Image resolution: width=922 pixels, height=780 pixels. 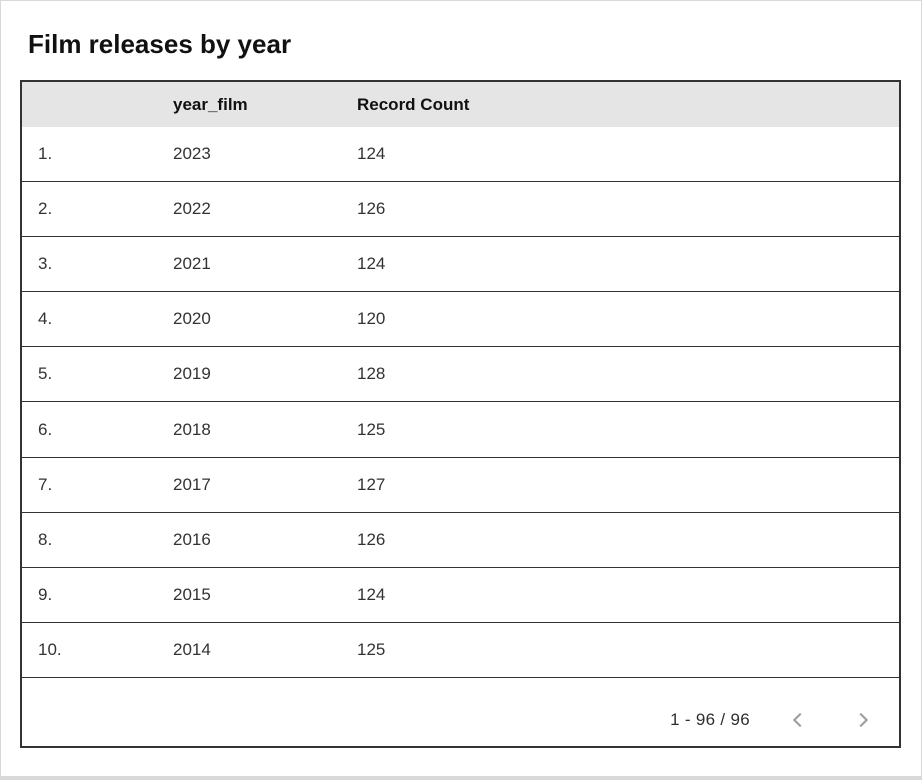 I want to click on table-row: 2. 2022 126, so click(x=460, y=210).